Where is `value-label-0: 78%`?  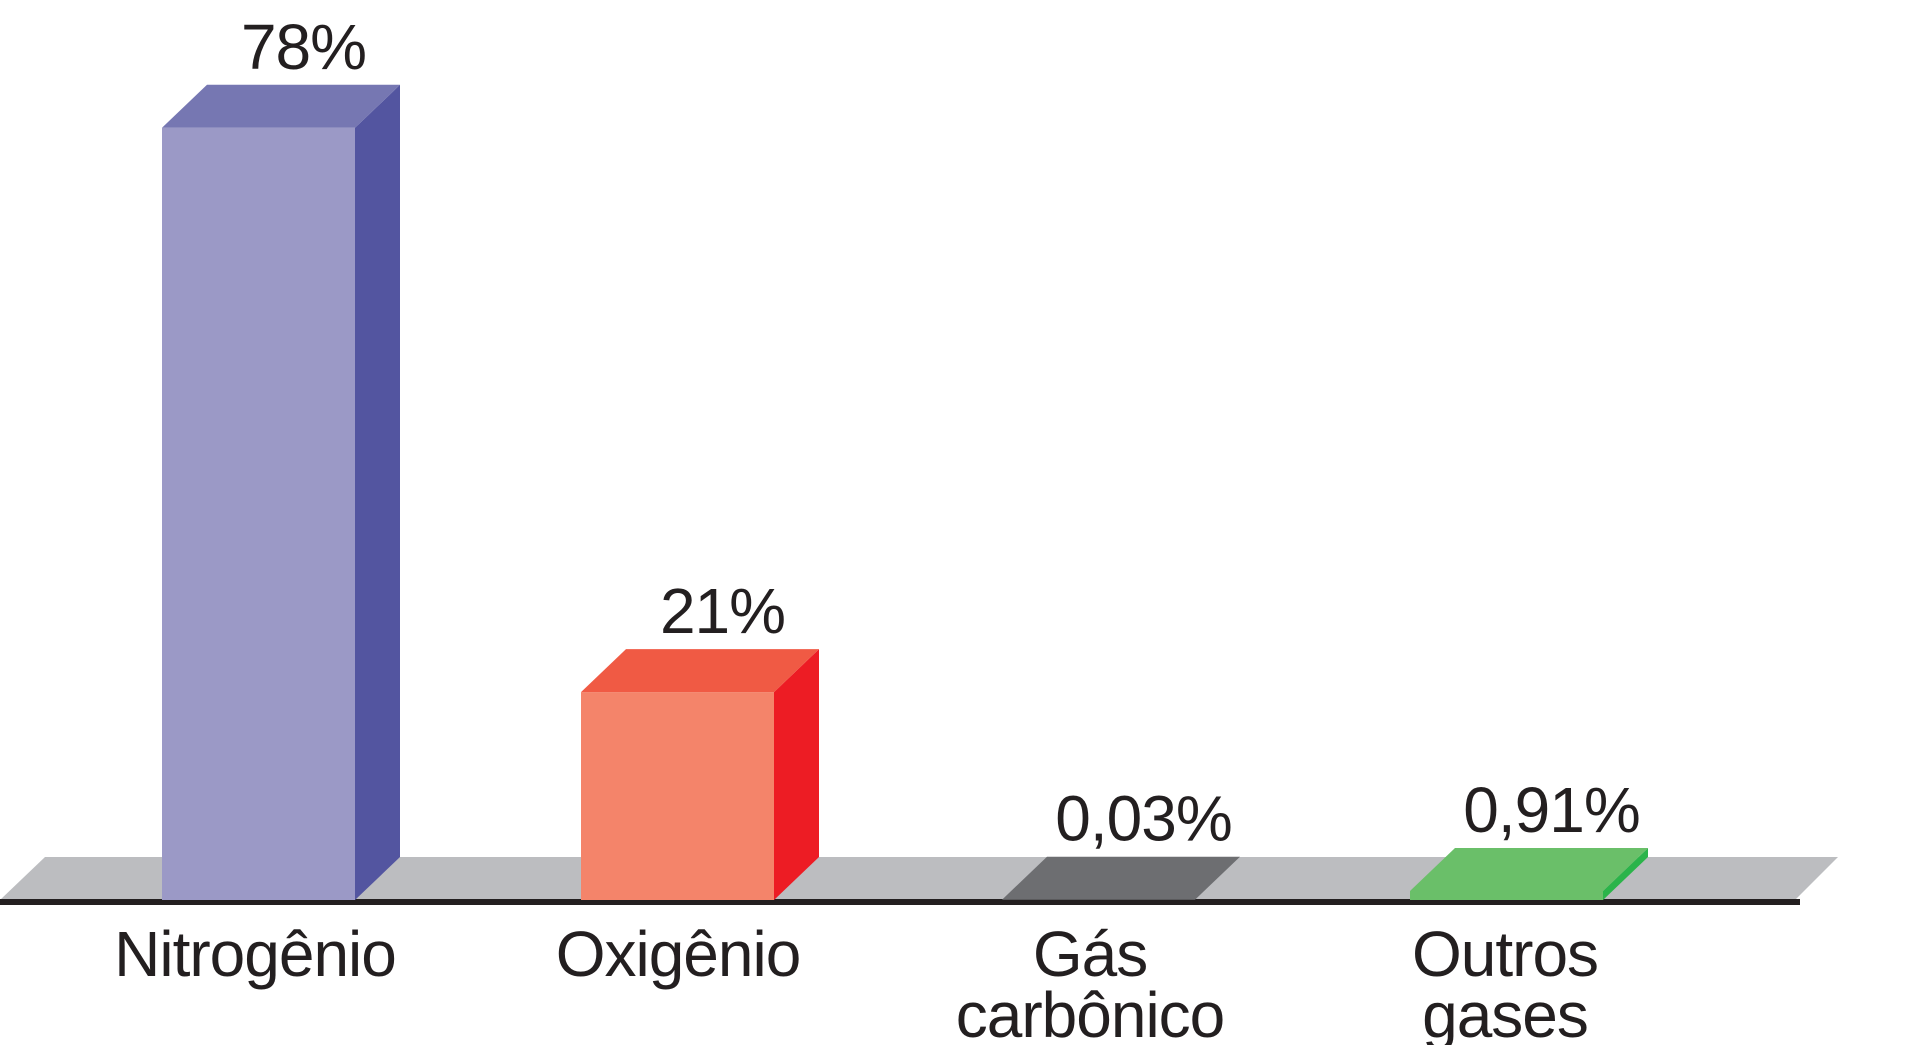
value-label-0: 78% is located at coordinates (303, 47).